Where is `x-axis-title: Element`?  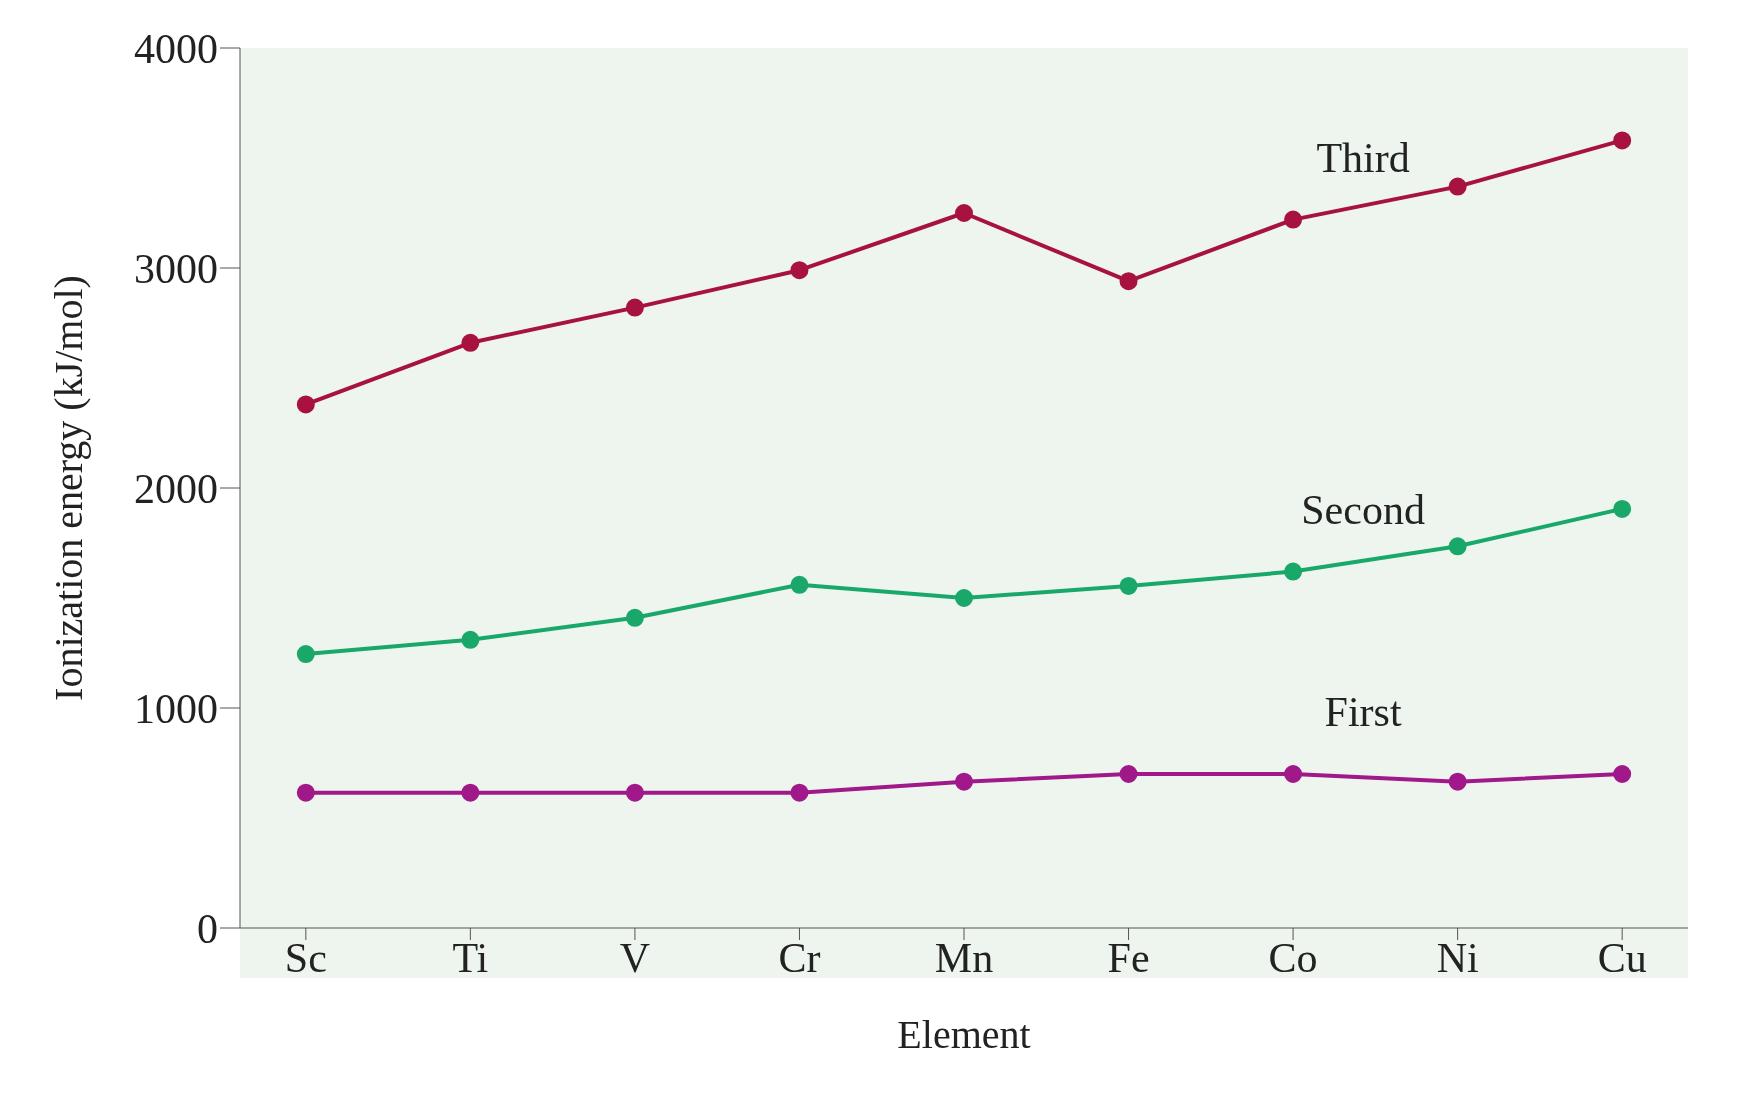
x-axis-title: Element is located at coordinates (964, 1034).